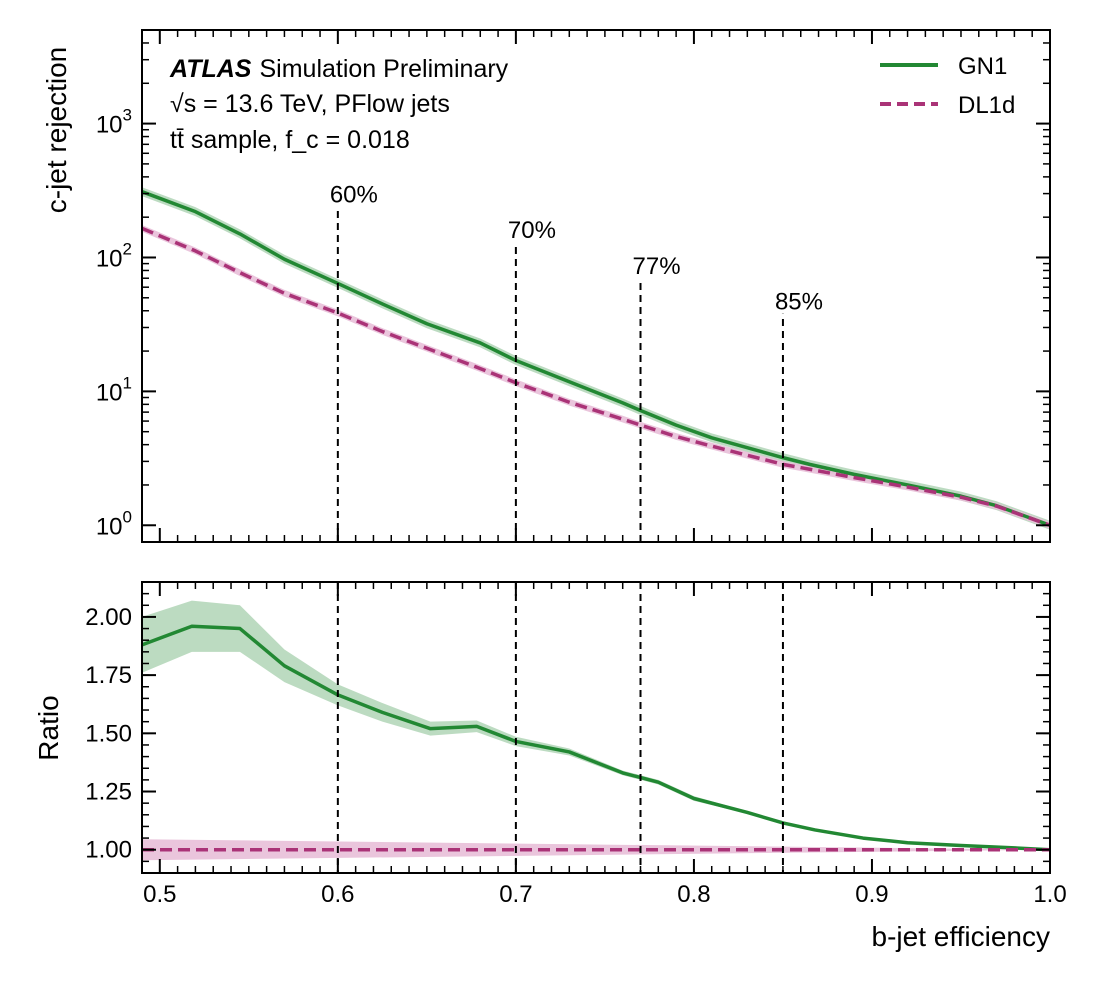  I want to click on xtick-label-1: 0.6, so click(337, 894).